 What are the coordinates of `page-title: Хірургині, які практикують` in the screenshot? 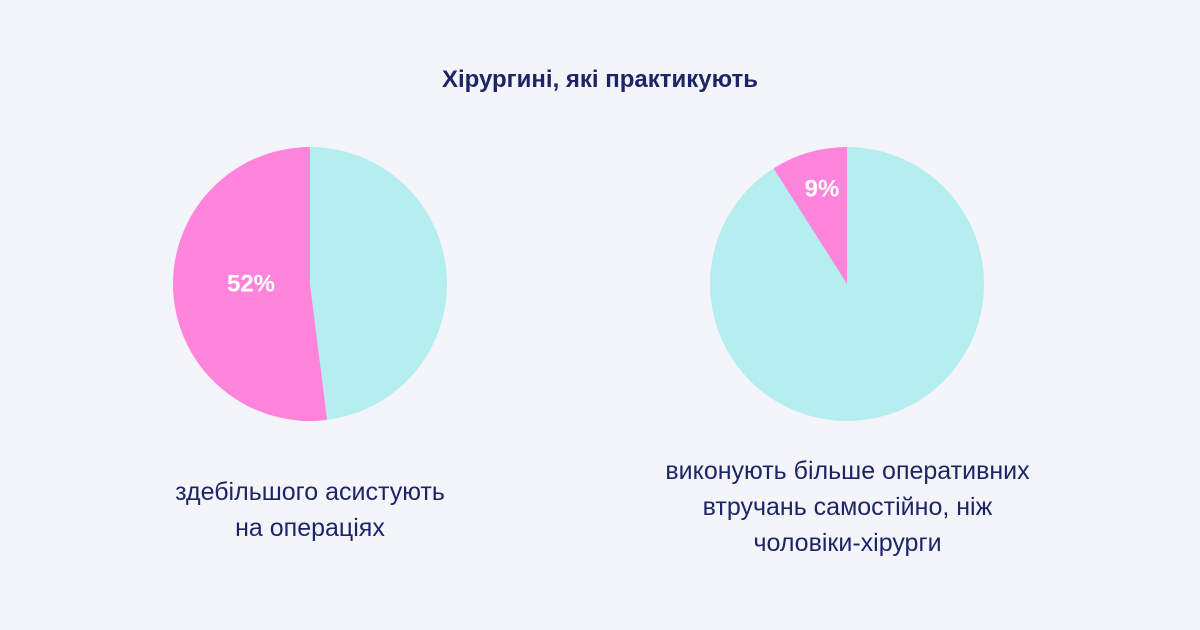 It's located at (600, 79).